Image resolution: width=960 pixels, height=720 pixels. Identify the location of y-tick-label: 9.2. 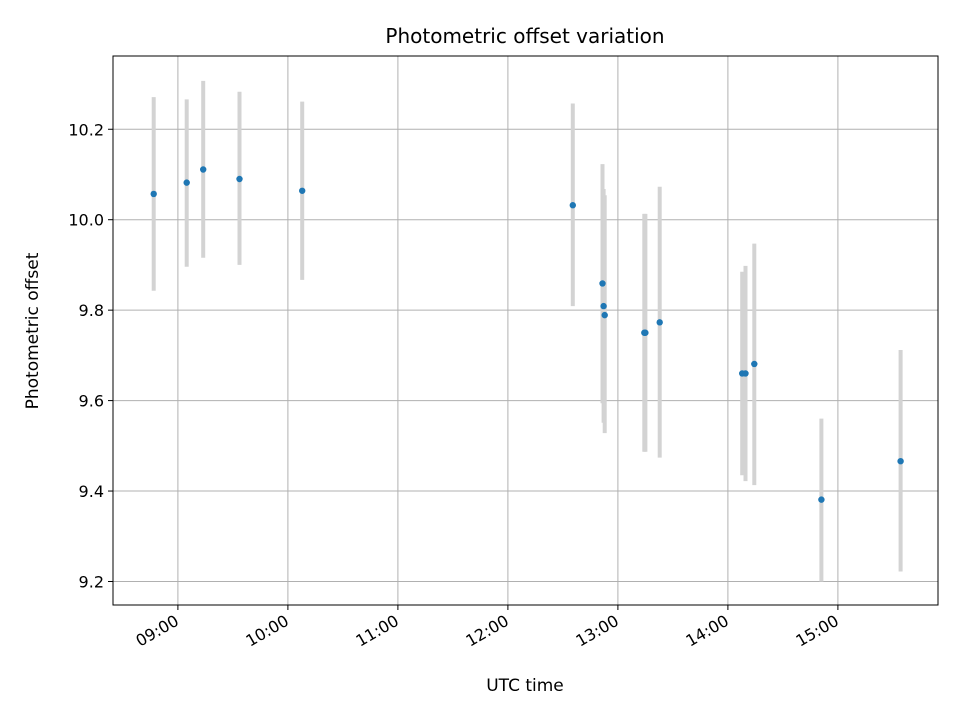
(91, 581).